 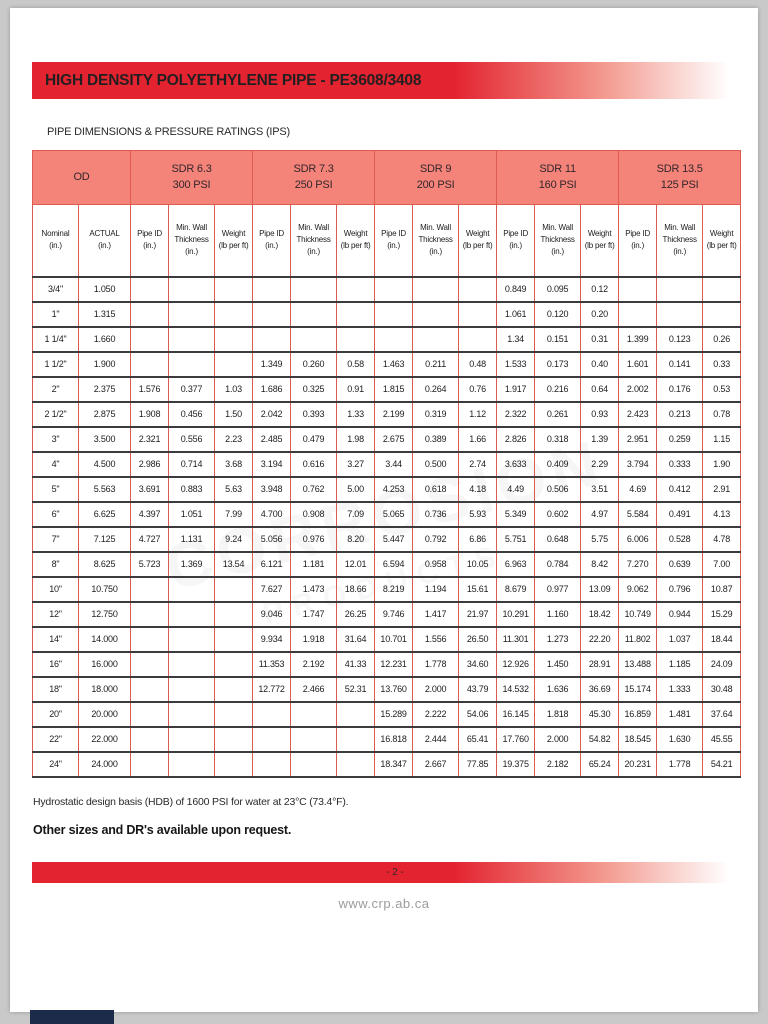 I want to click on size-cell: 3", so click(x=55, y=439).